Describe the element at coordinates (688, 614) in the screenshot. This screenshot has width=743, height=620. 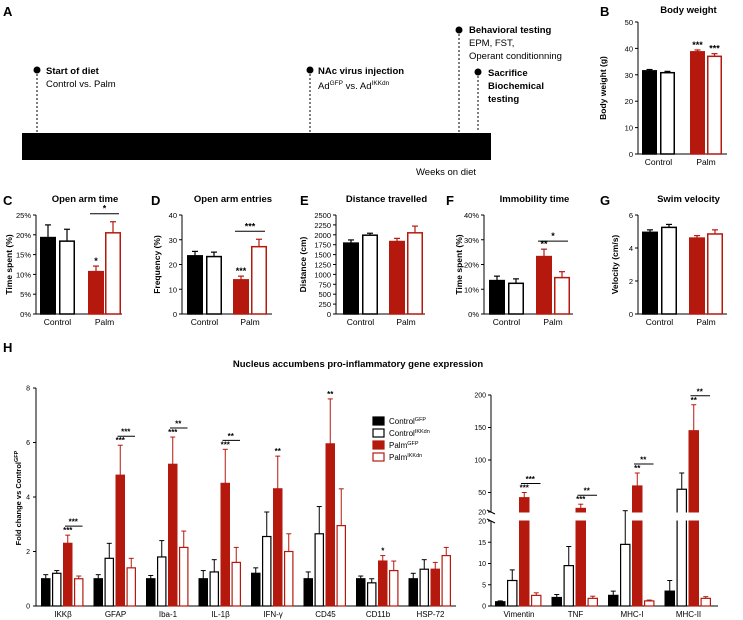
I see `category-label: MHC-II` at that location.